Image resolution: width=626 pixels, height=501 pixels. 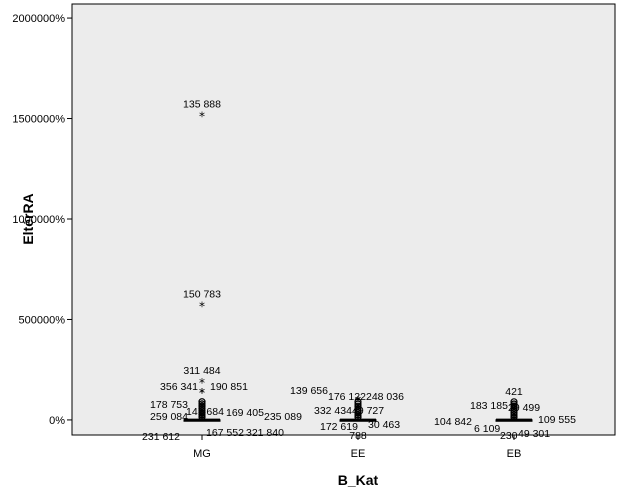 I want to click on outlier-label: 109 555, so click(x=557, y=420).